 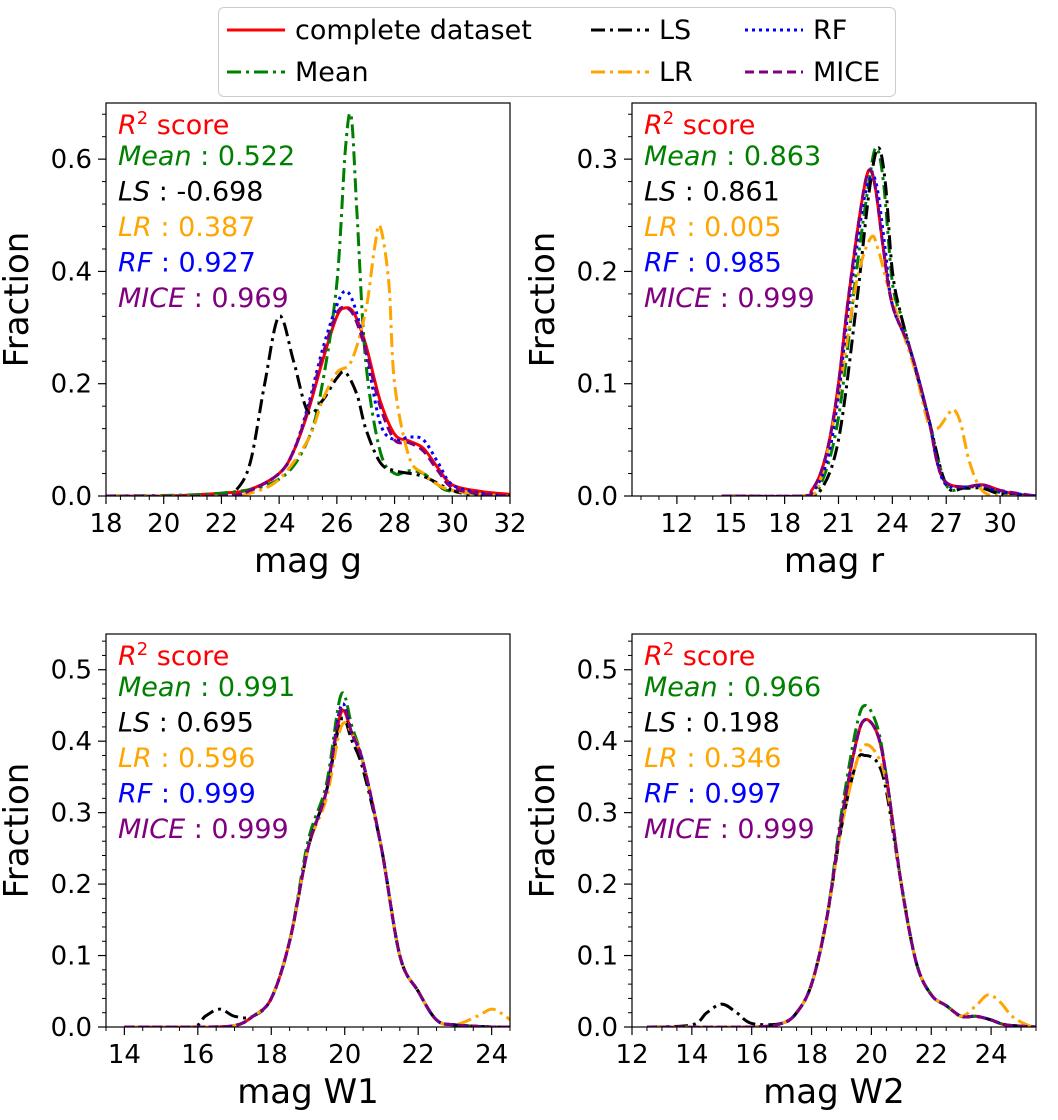 I want to click on score-mice: MICE : 0.999, so click(x=203, y=829).